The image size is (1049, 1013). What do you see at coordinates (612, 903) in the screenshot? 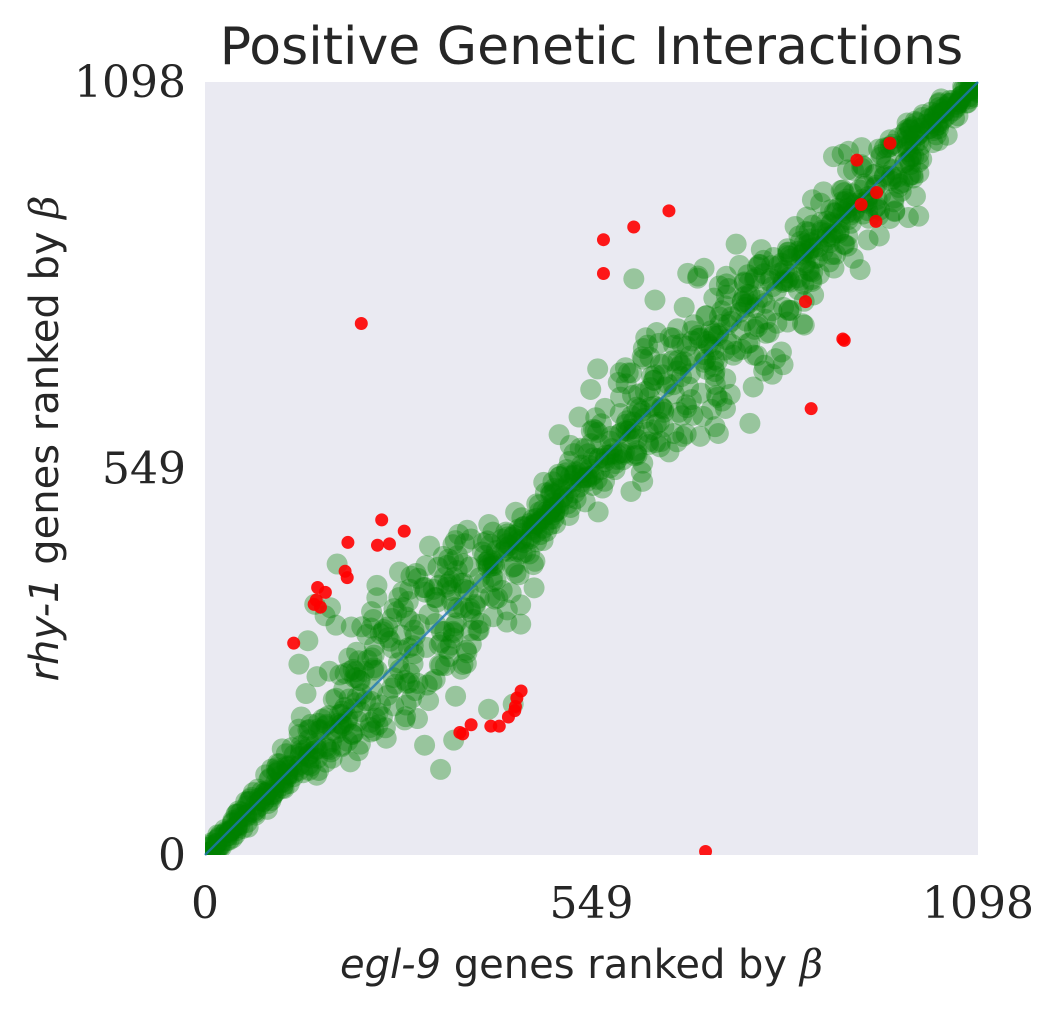
I see `x-tick-labels: 0 549 1098` at bounding box center [612, 903].